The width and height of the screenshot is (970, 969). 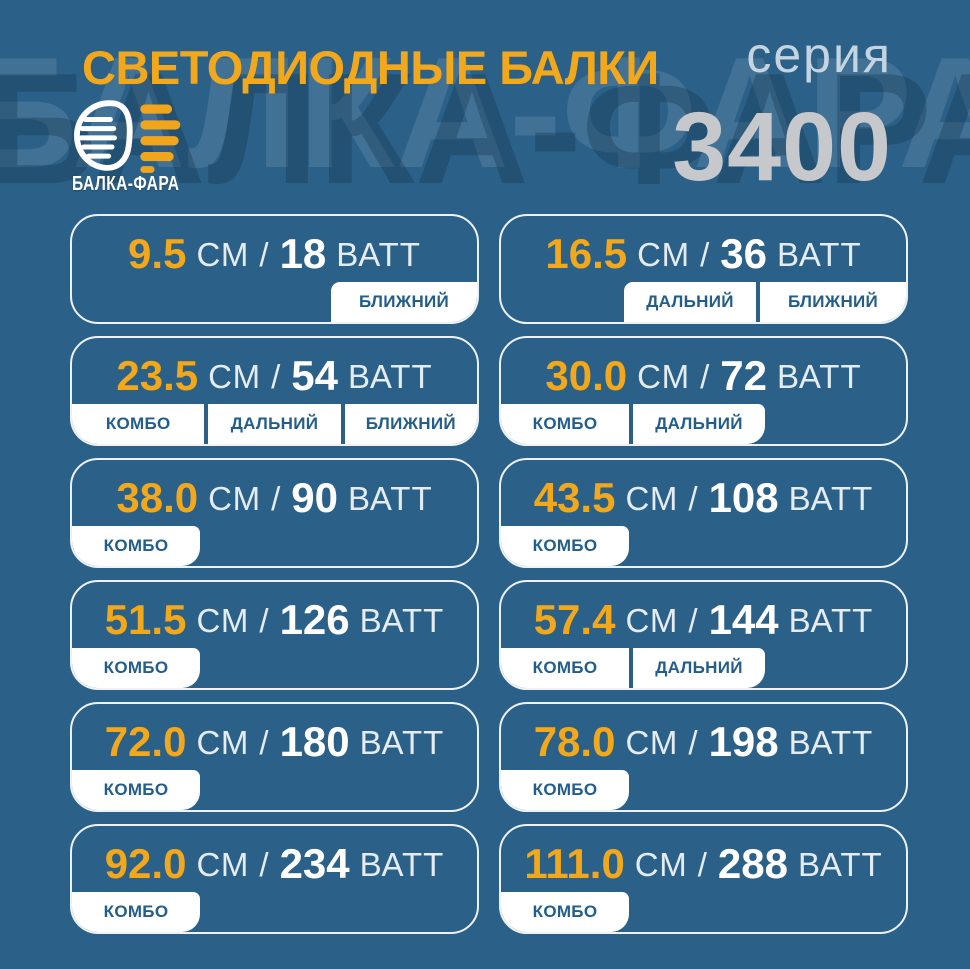 What do you see at coordinates (274, 617) in the screenshot?
I see `spec-line: 51.5 СМ / 126 ВАТТ` at bounding box center [274, 617].